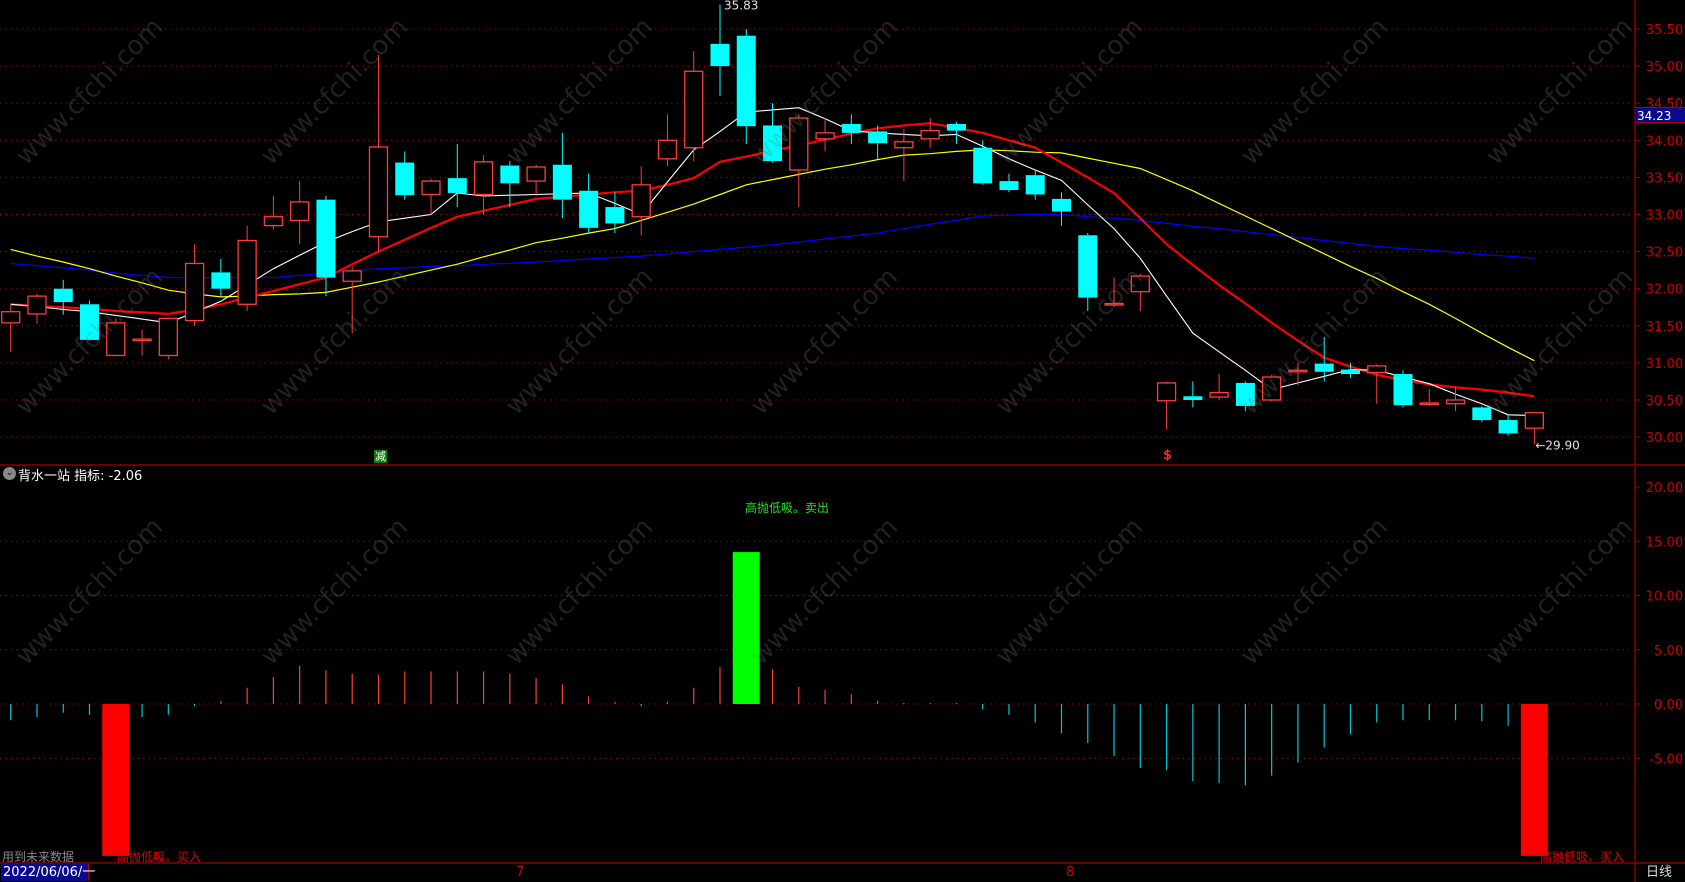  I want to click on sell-signal-label: 高抛低吸。卖出, so click(787, 508).